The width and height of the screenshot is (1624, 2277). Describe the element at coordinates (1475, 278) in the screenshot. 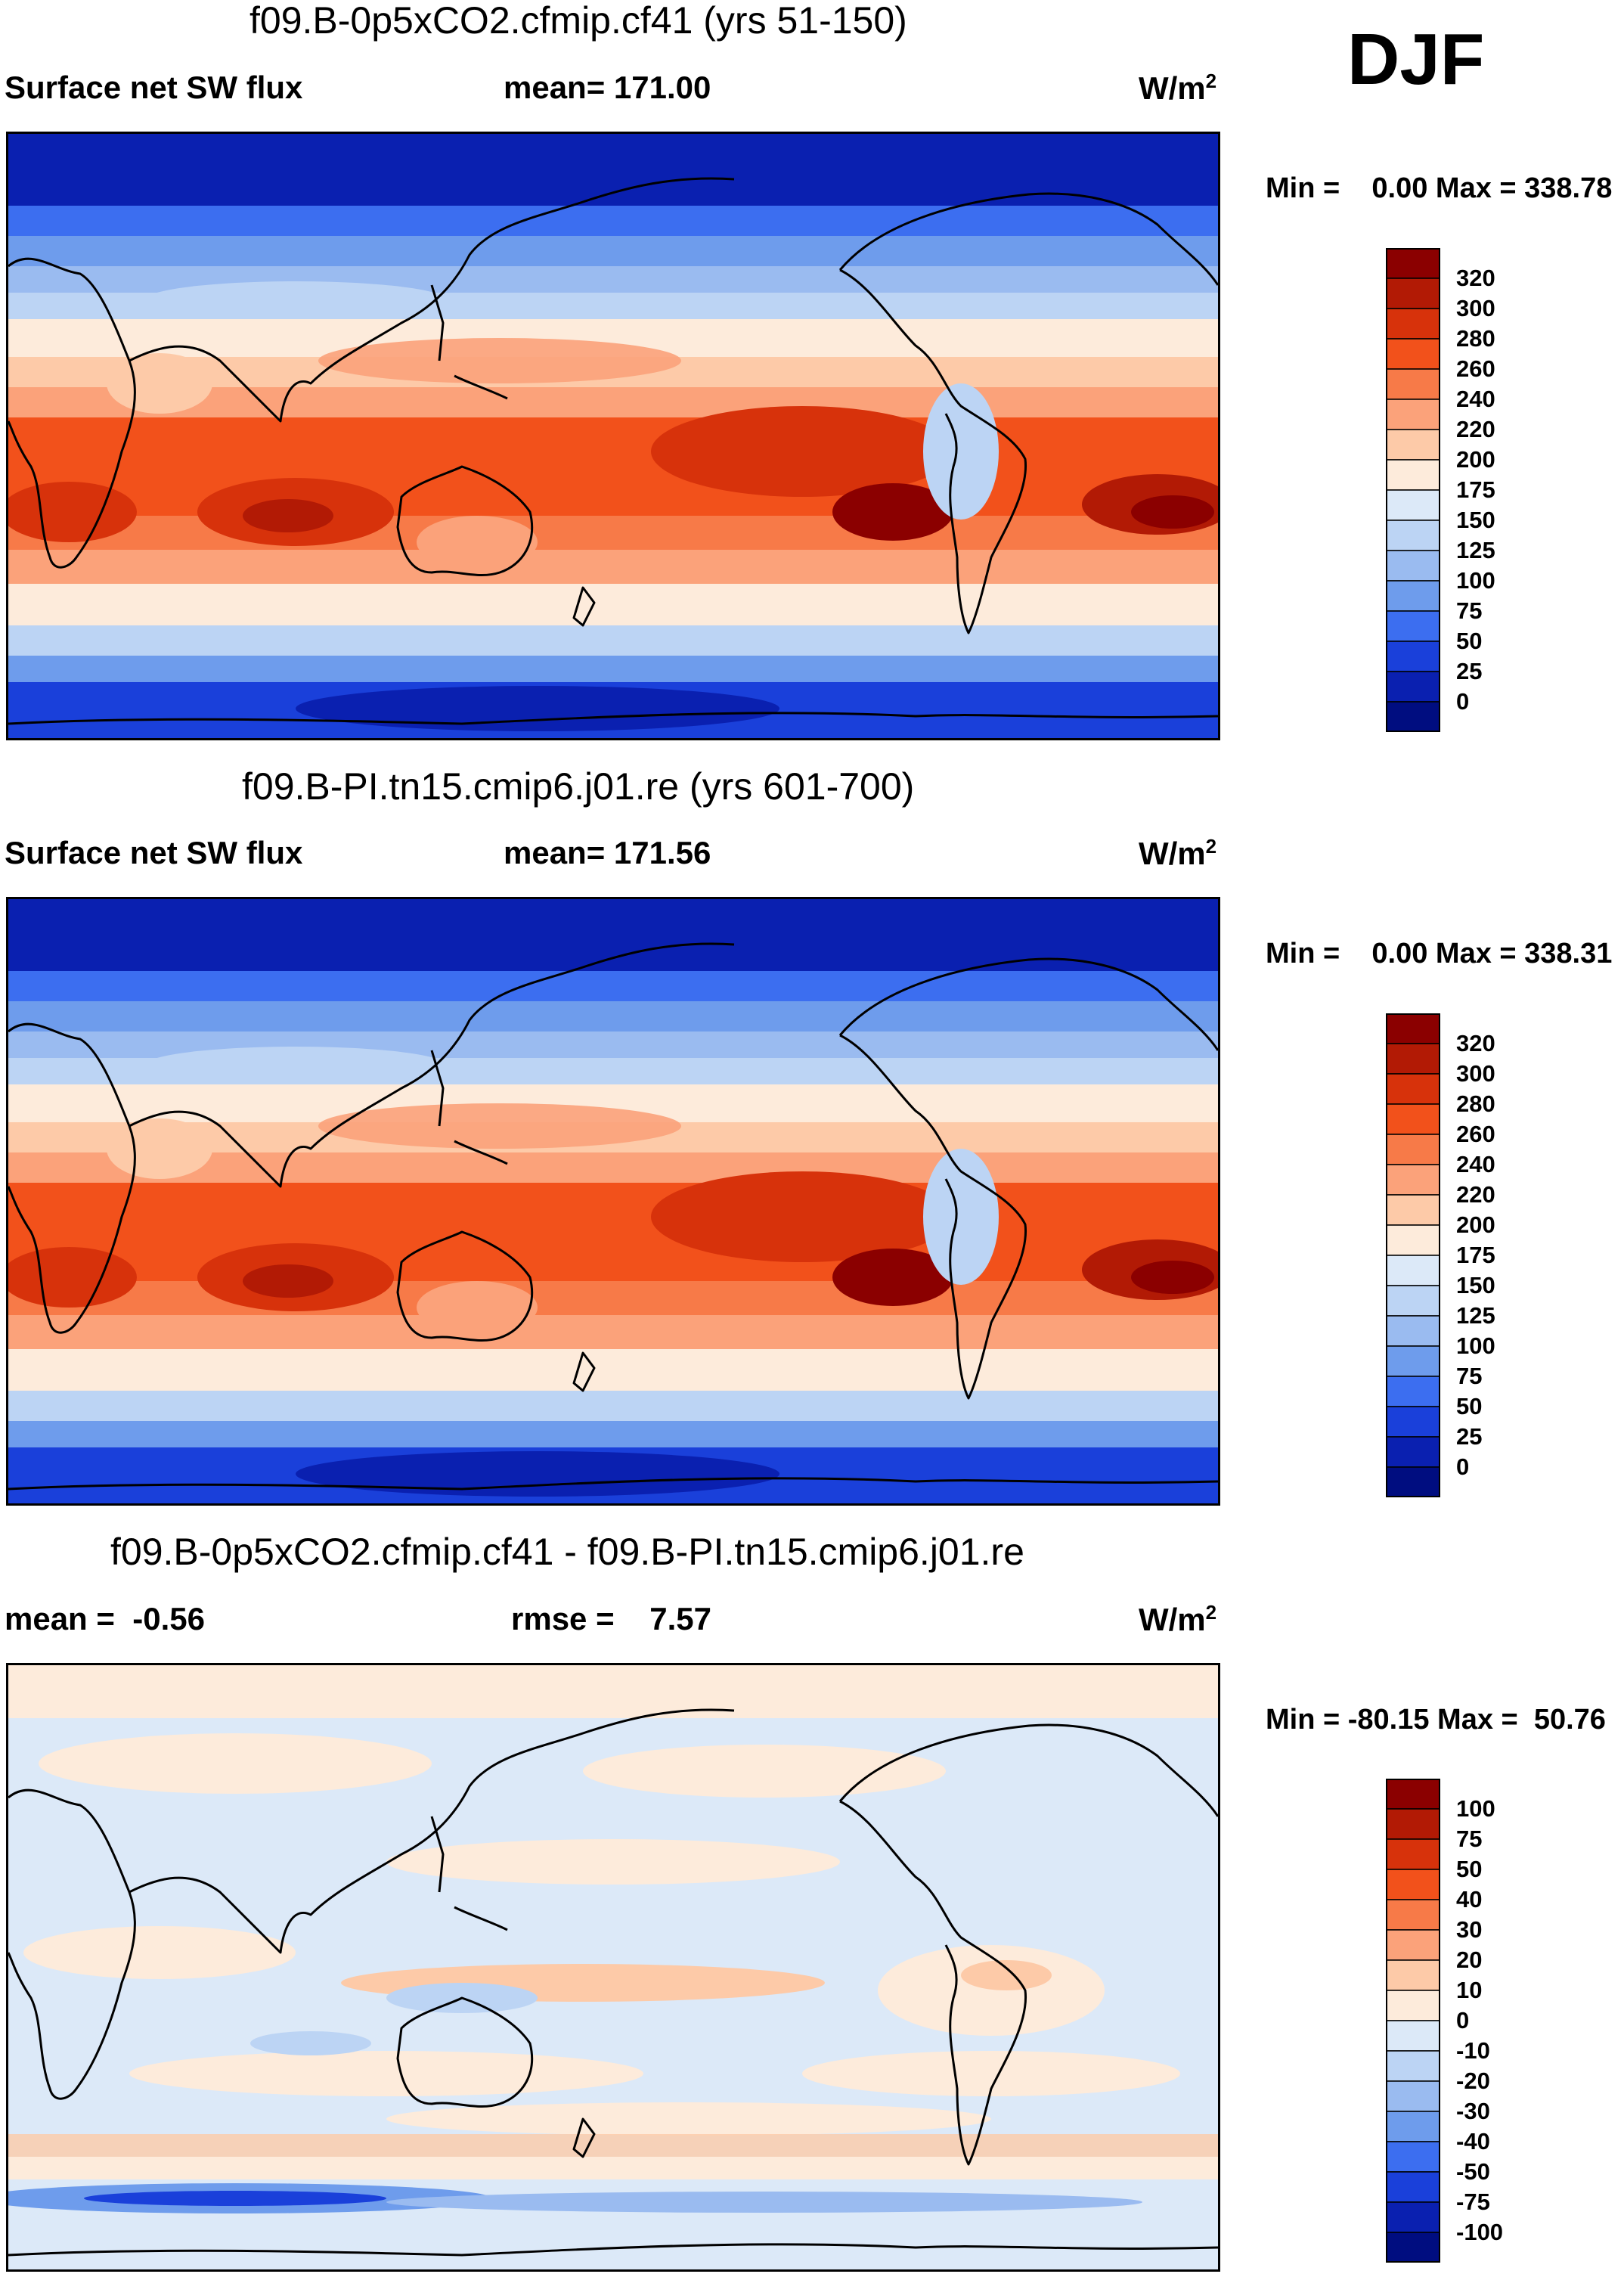

I see `colorbar-tick-label: 320` at that location.